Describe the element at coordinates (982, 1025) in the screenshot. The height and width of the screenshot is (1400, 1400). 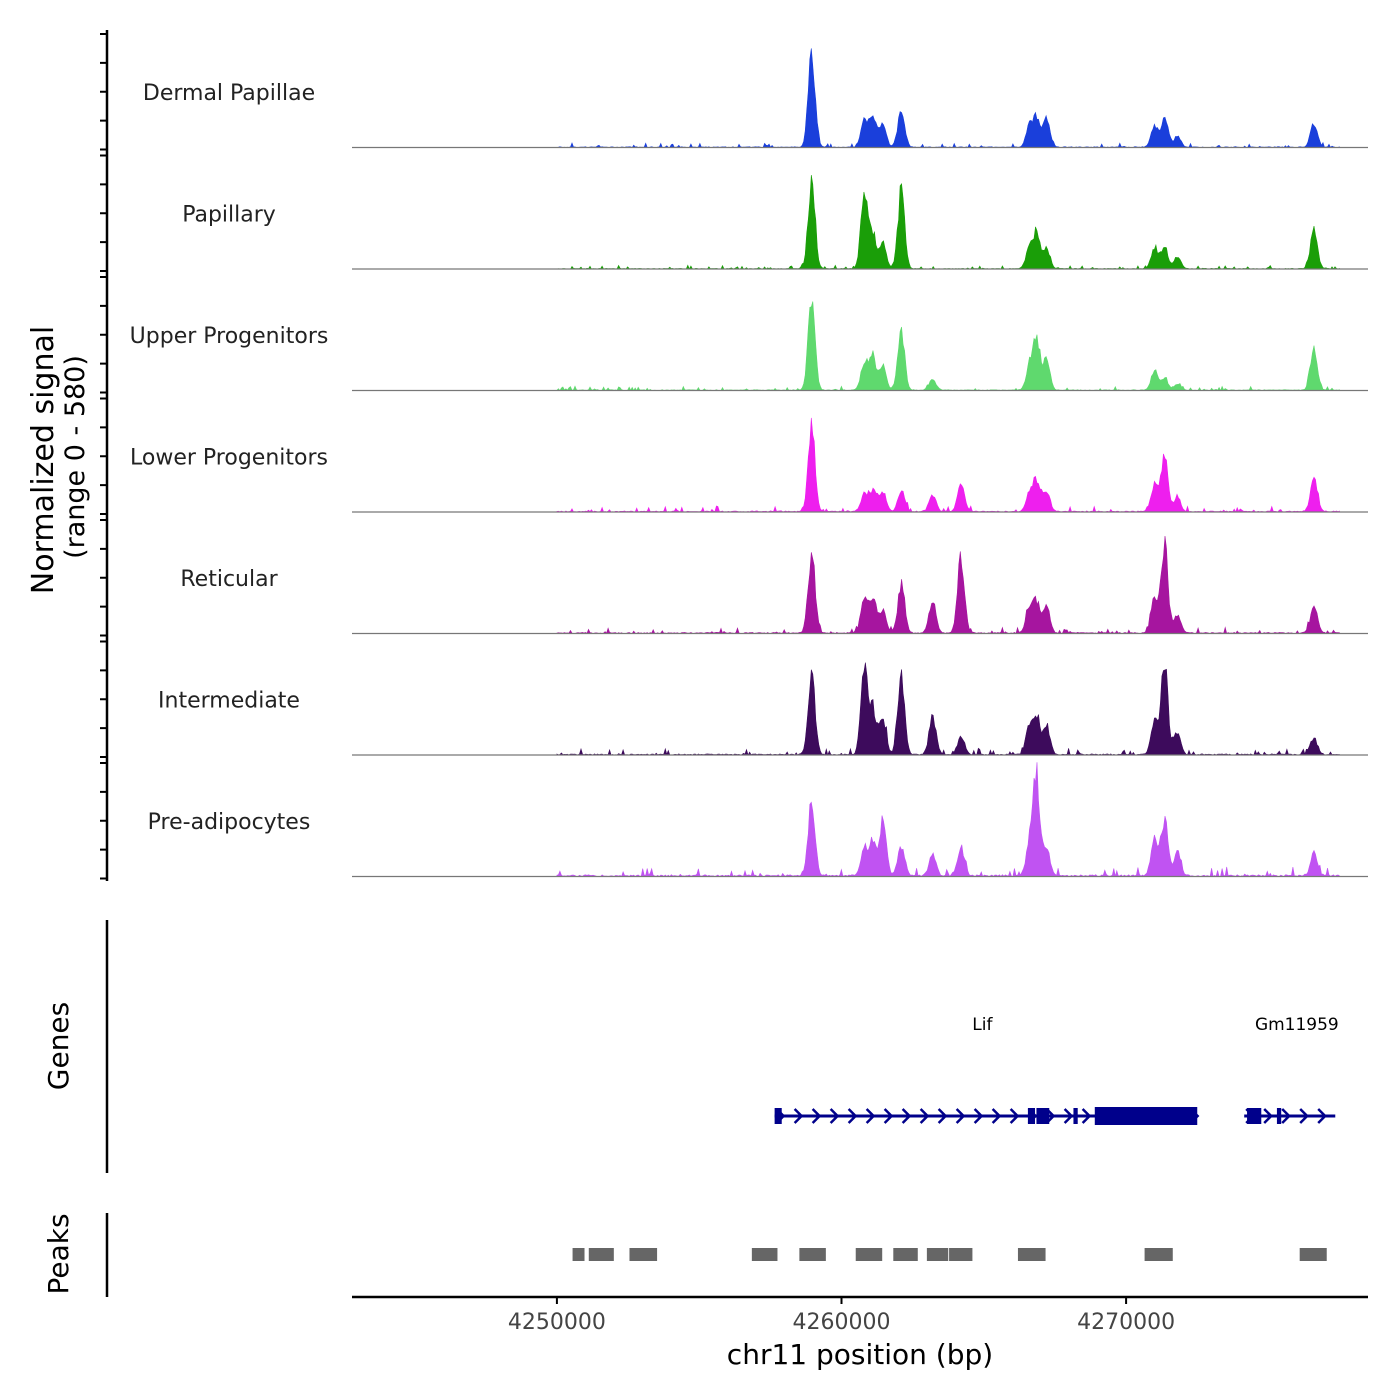
I see `gene-label: Lif` at that location.